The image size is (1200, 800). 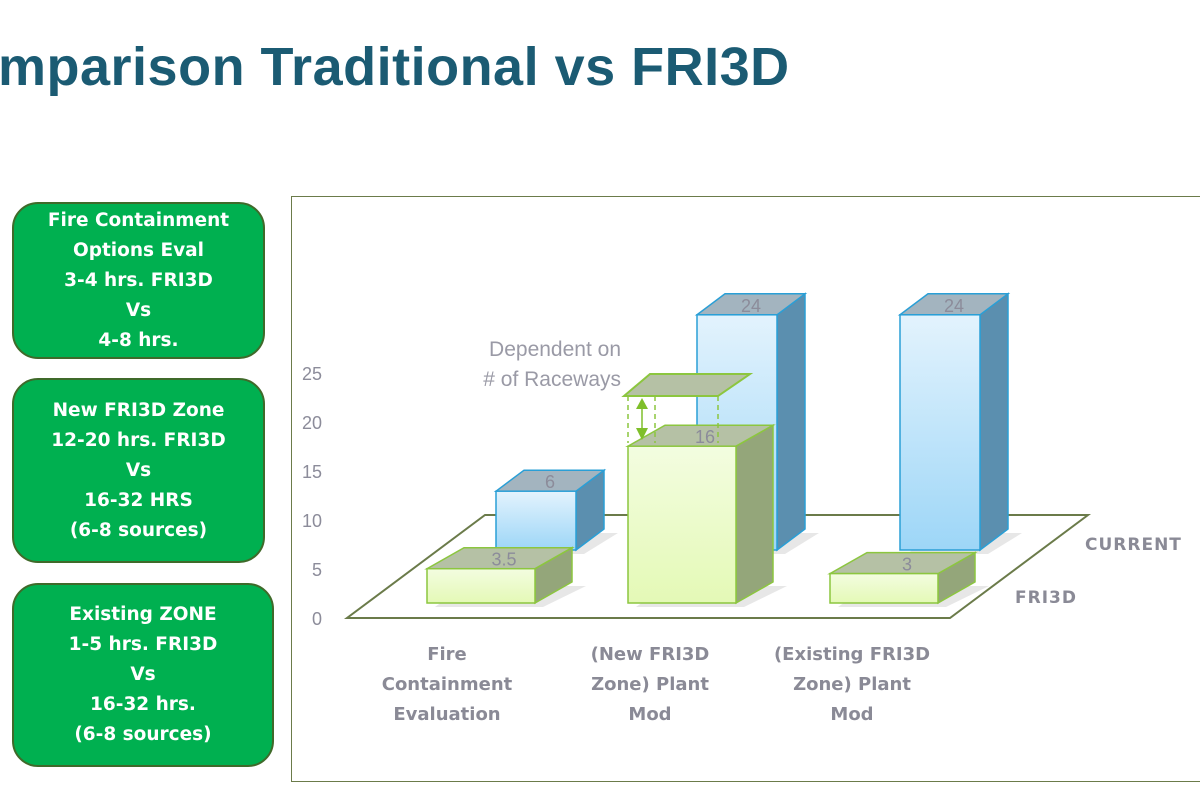 I want to click on y-tick-label: 10, so click(x=312, y=521).